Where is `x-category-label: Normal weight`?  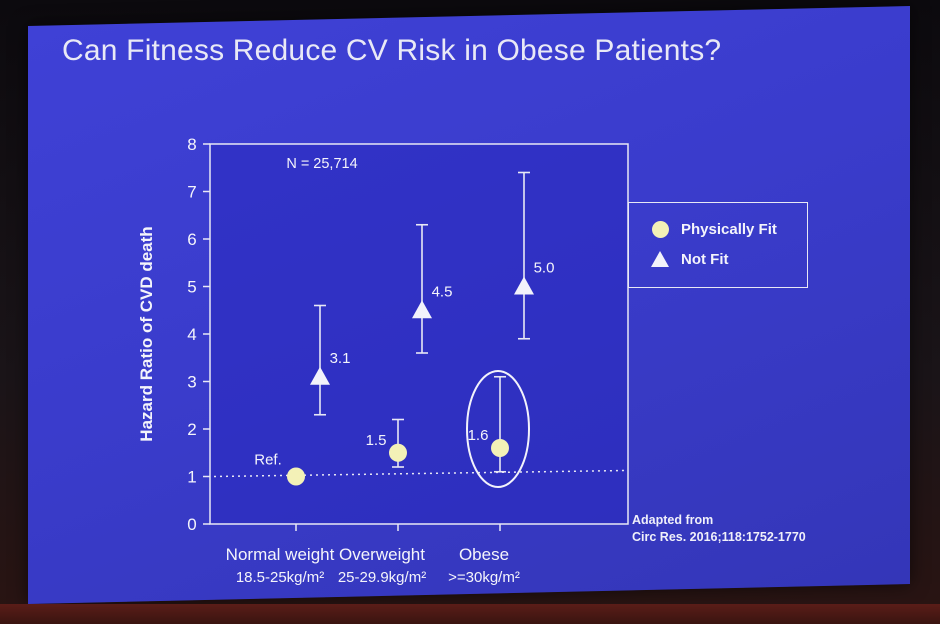
x-category-label: Normal weight is located at coordinates (280, 554).